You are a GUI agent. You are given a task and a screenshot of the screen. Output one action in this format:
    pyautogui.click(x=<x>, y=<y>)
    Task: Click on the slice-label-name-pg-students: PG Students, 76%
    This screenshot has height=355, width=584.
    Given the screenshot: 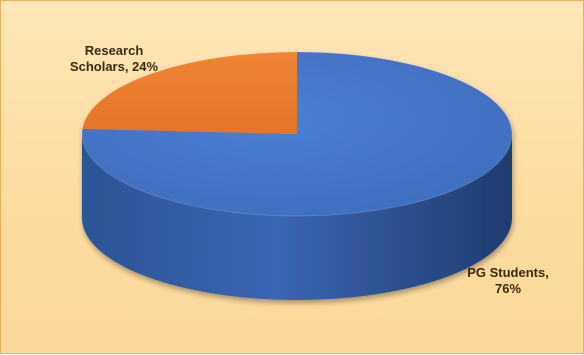 What is the action you would take?
    pyautogui.click(x=508, y=281)
    